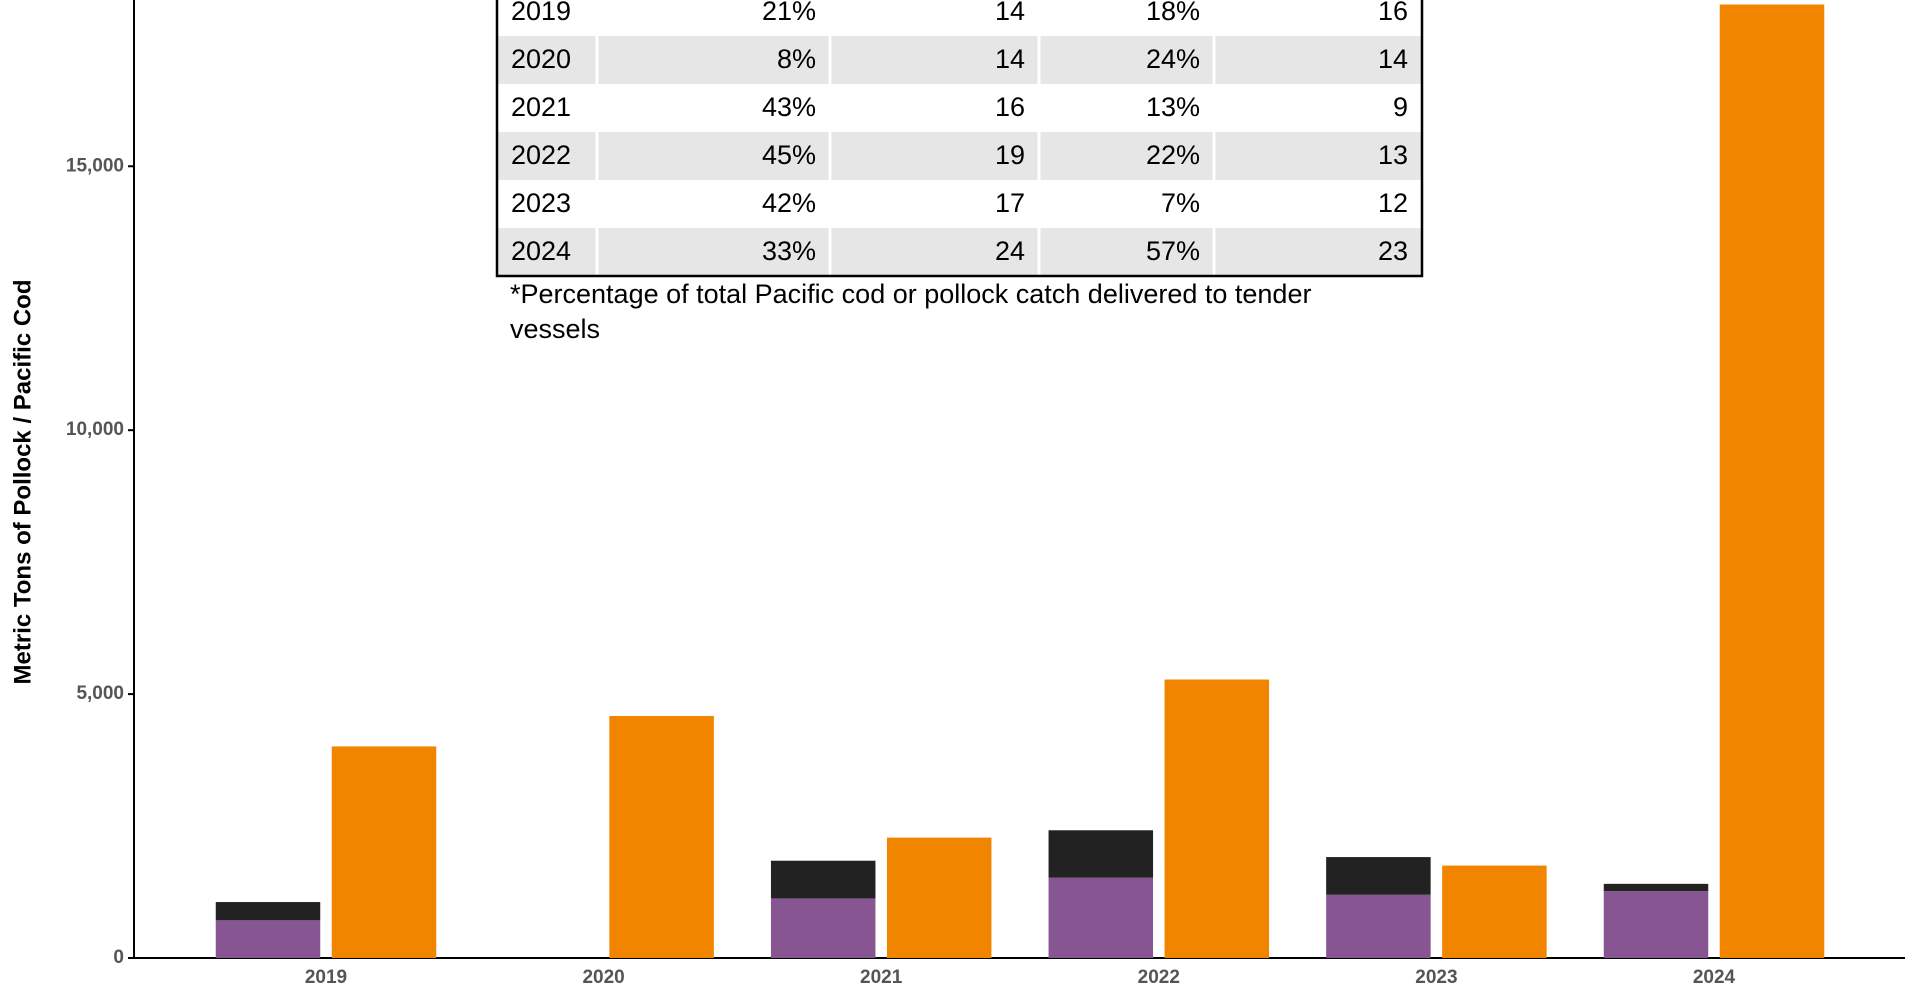 This screenshot has width=1905, height=995. Describe the element at coordinates (1393, 203) in the screenshot. I see `table-cell: 12` at that location.